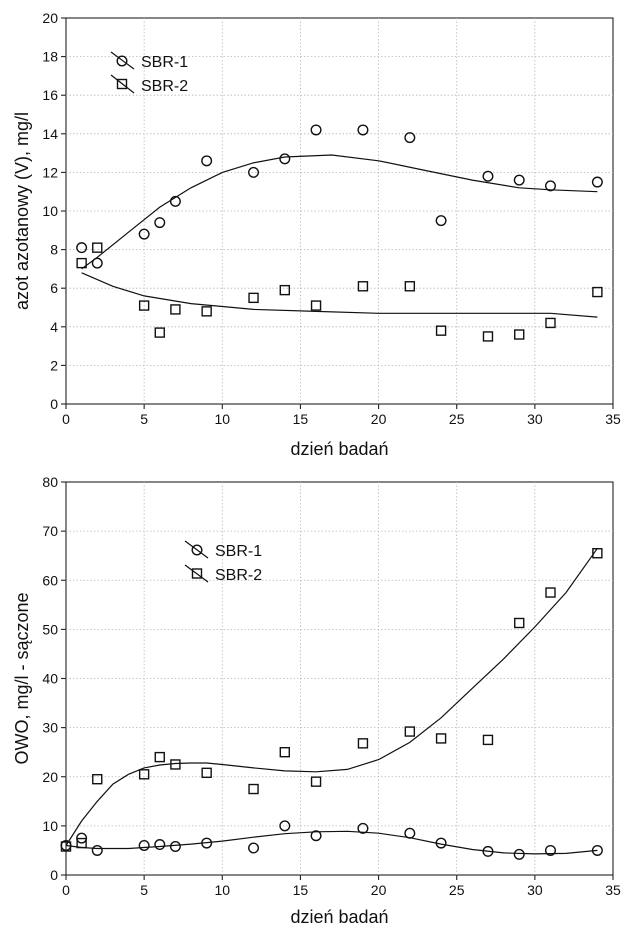  I want to click on legend-square-icon-bottom, so click(197, 573).